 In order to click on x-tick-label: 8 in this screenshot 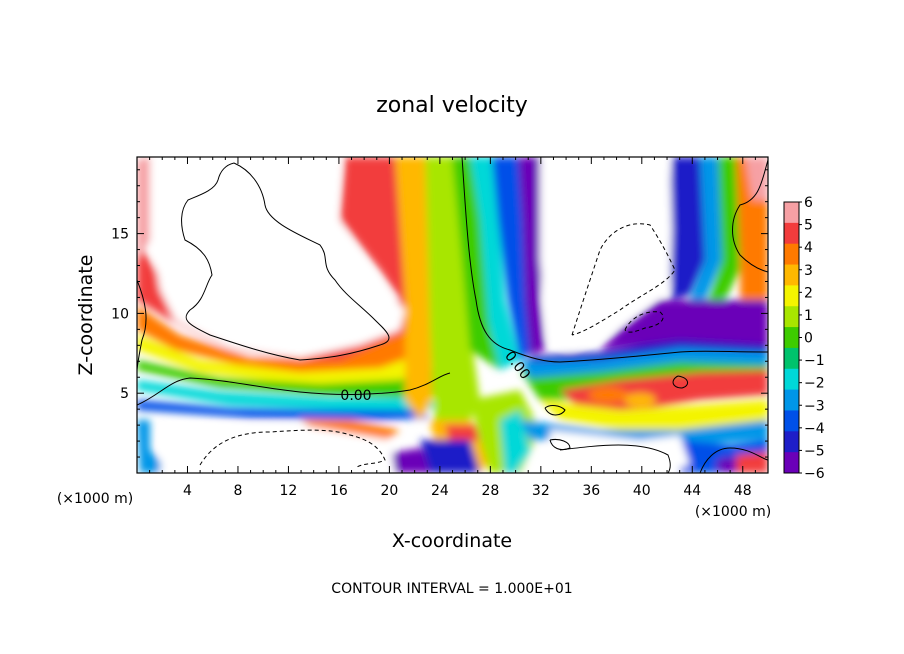, I will do `click(237, 491)`.